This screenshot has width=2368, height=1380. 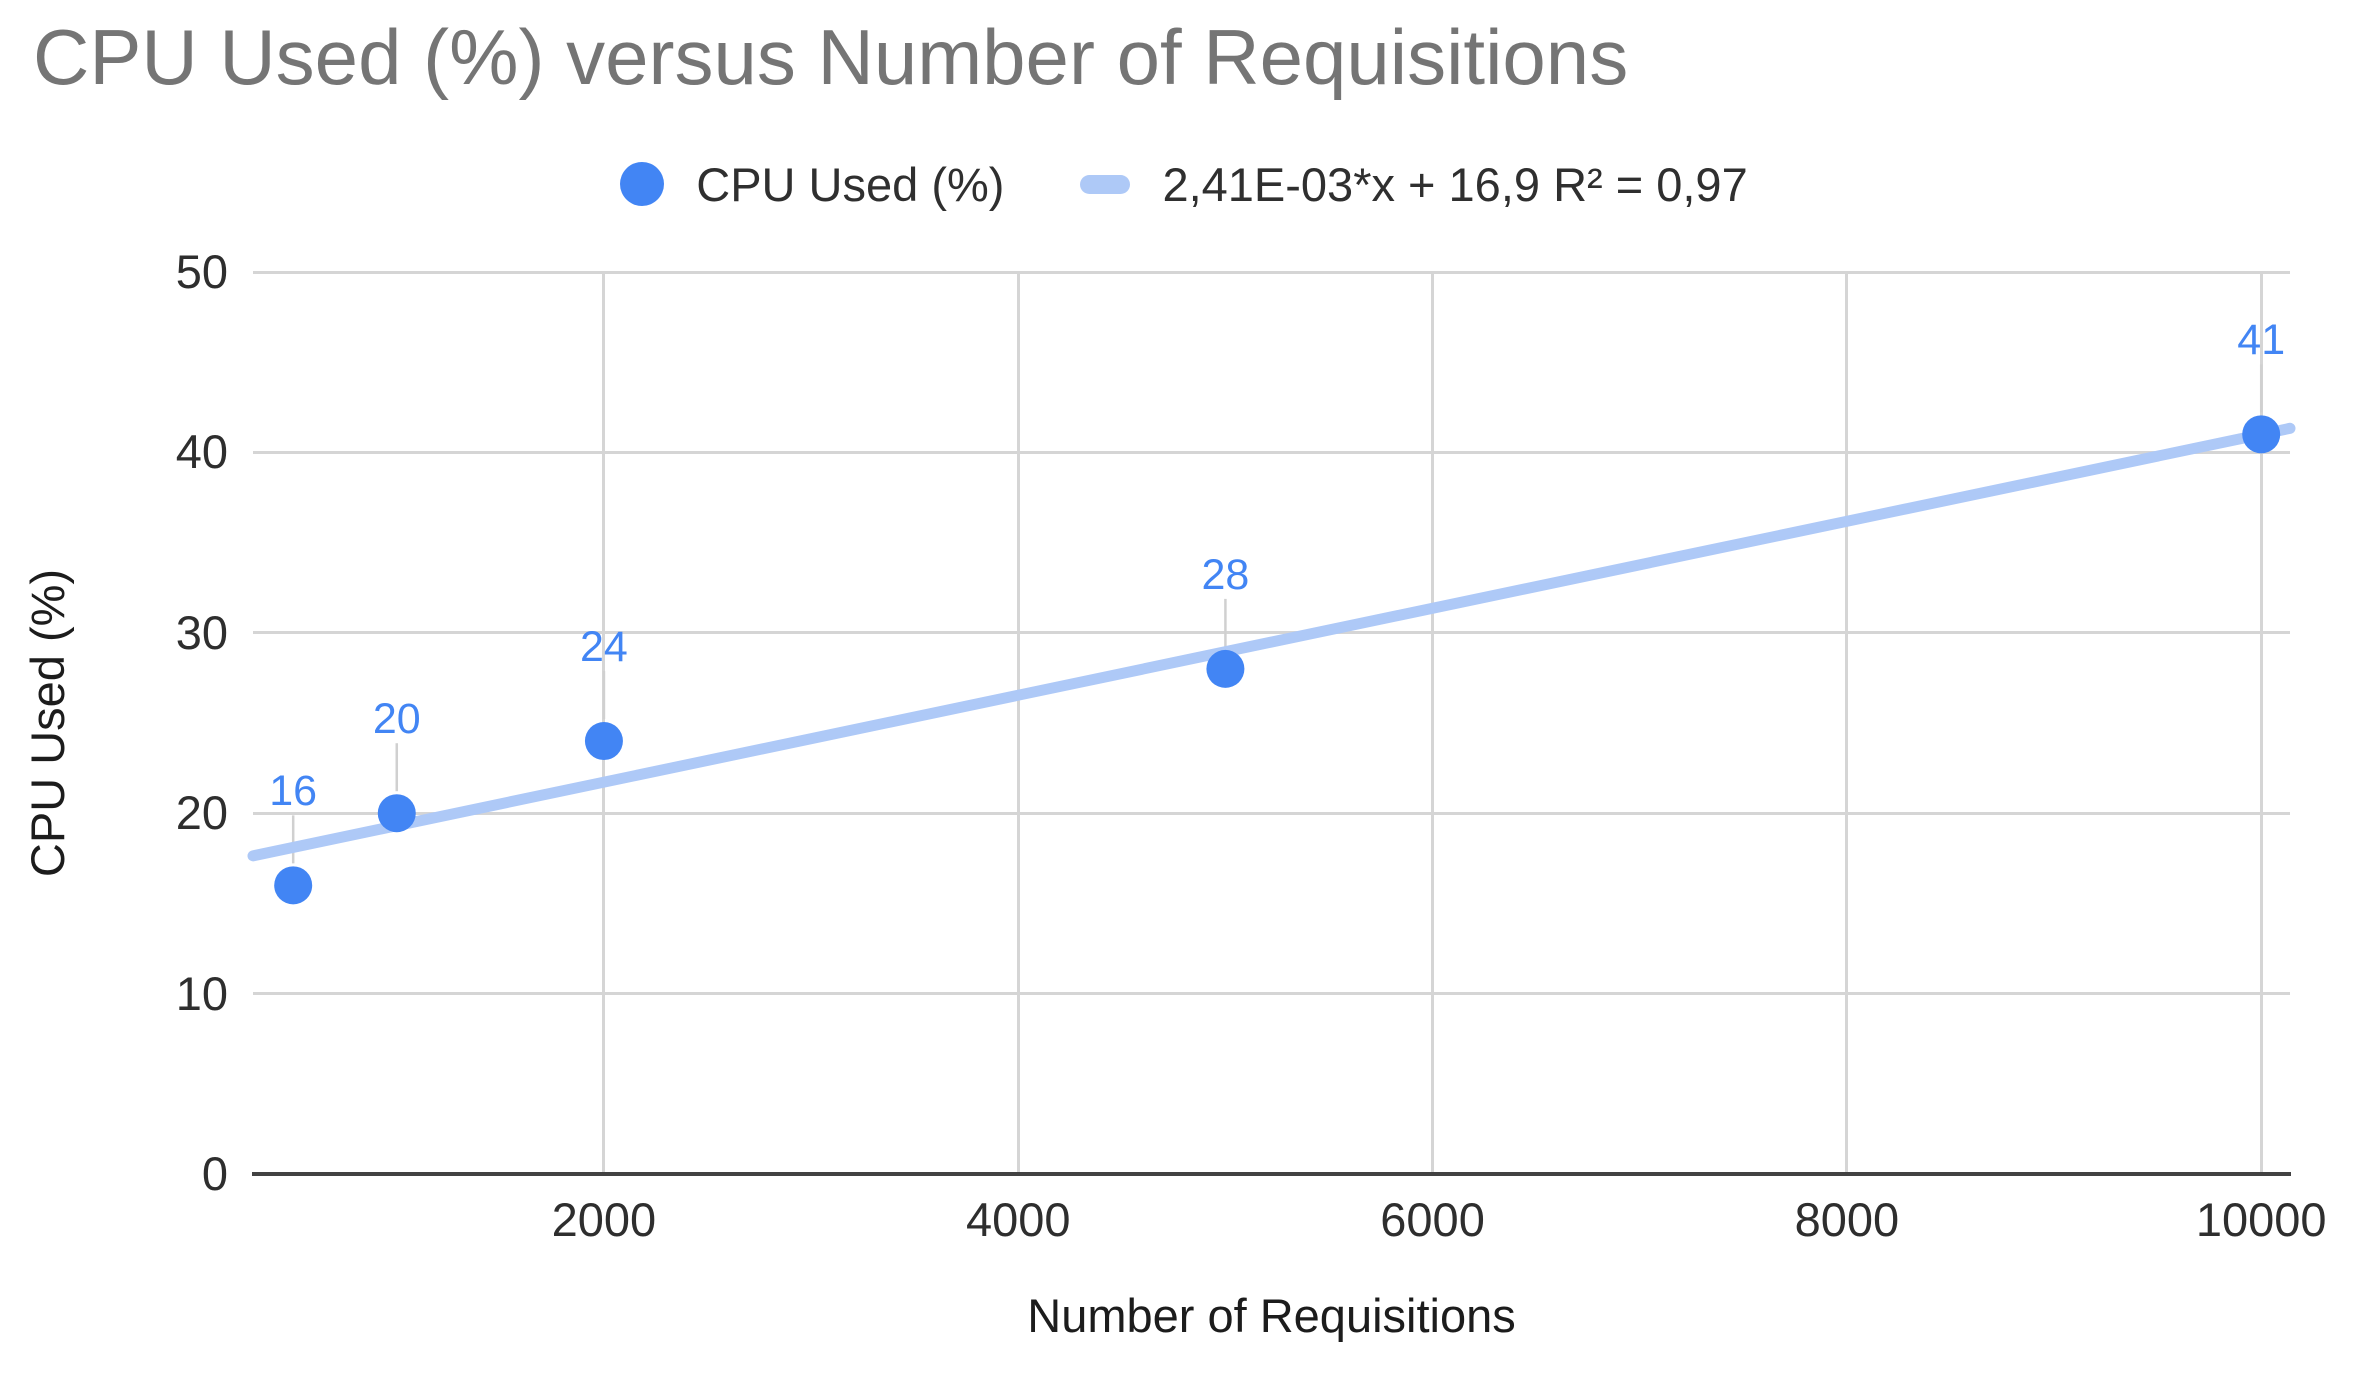 What do you see at coordinates (1271, 1174) in the screenshot?
I see `x-axis-line` at bounding box center [1271, 1174].